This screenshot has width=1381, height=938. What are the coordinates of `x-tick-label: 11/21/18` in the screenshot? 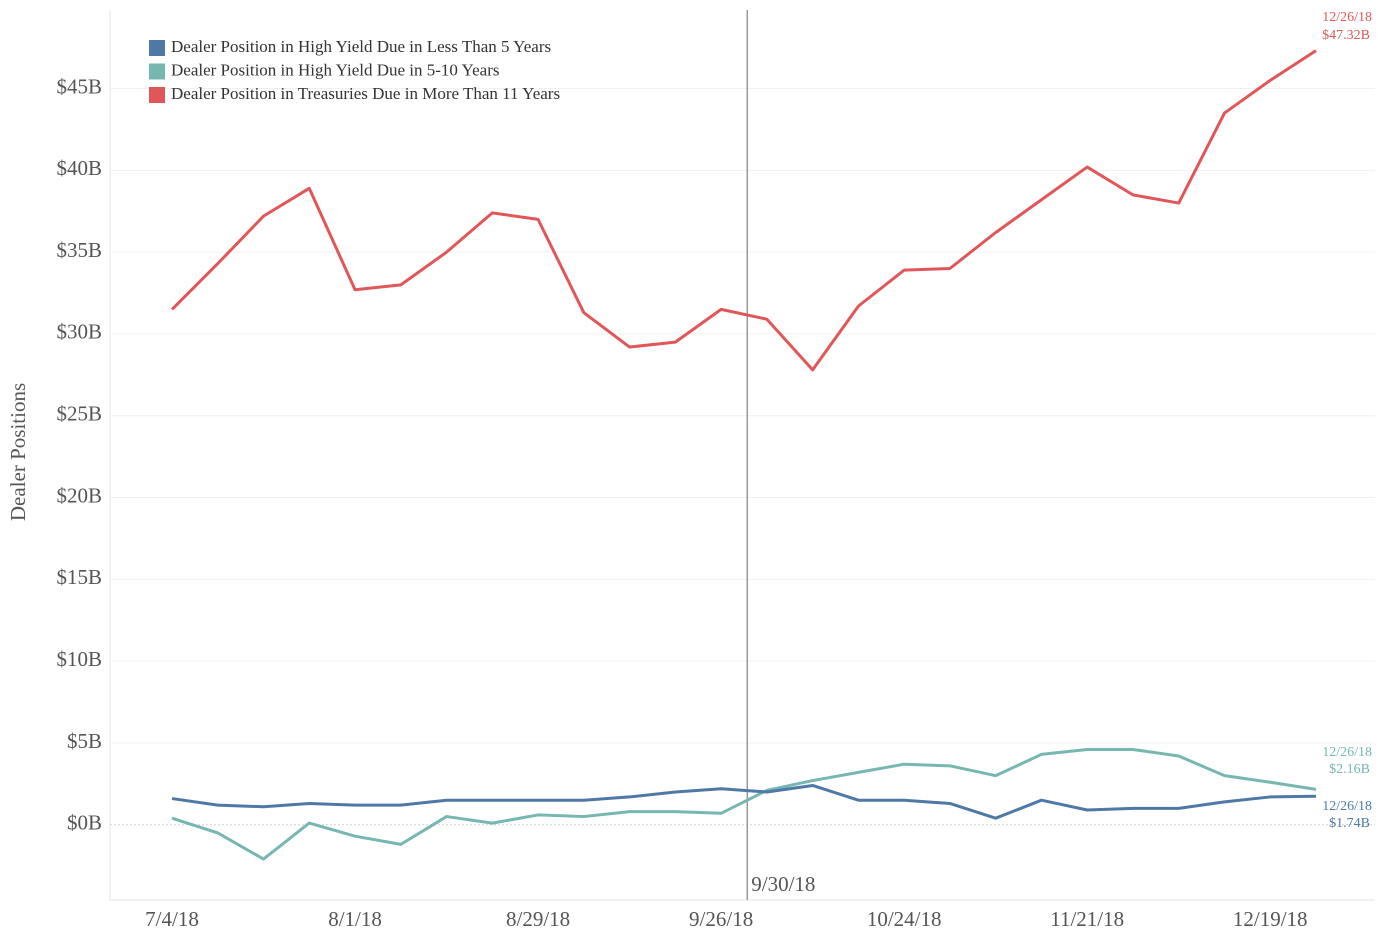 It's located at (1087, 919).